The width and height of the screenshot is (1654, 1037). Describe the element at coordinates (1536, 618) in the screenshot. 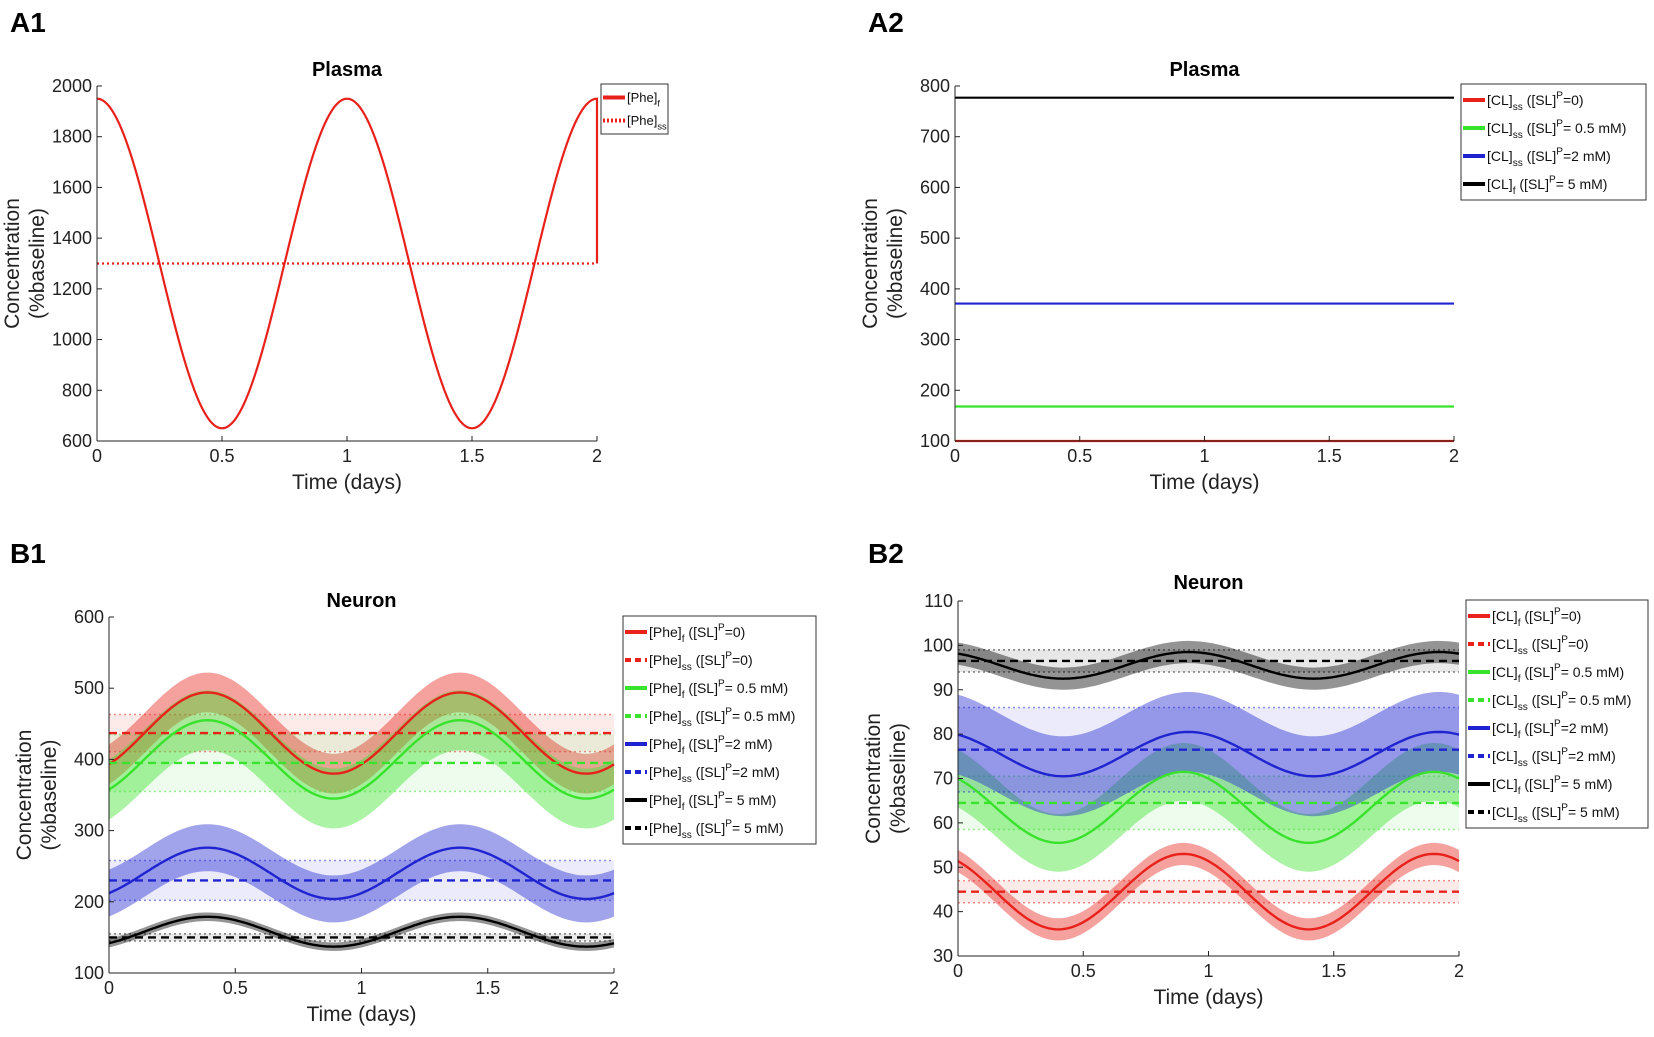

I see `legend-entry: [CL]f ([SL]P=0)` at that location.